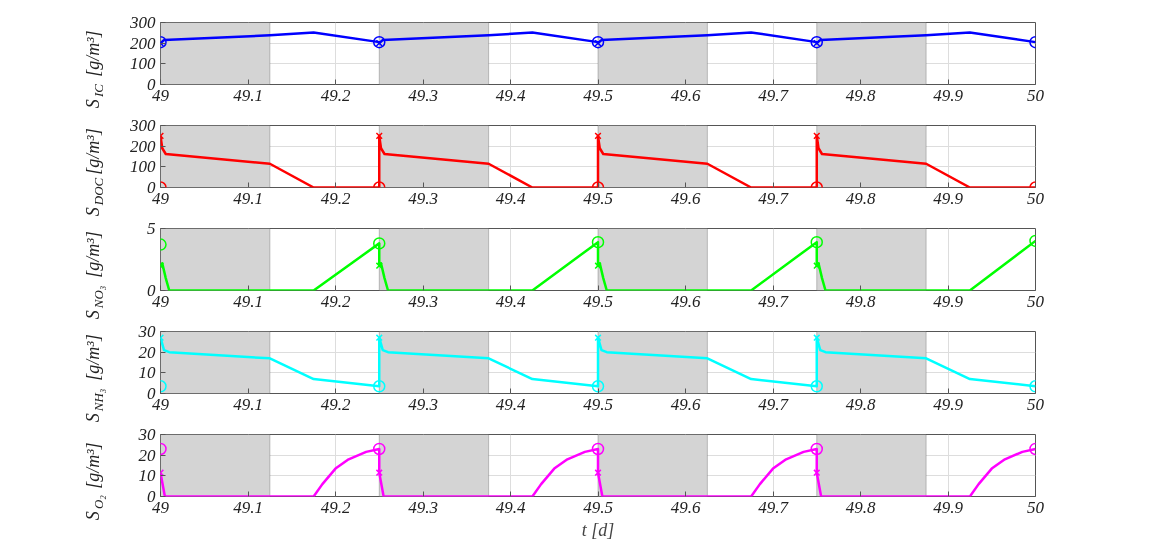 Image resolution: width=1155 pixels, height=558 pixels. What do you see at coordinates (94, 69) in the screenshot?
I see `y-axis-title: SIC [g/m³]` at bounding box center [94, 69].